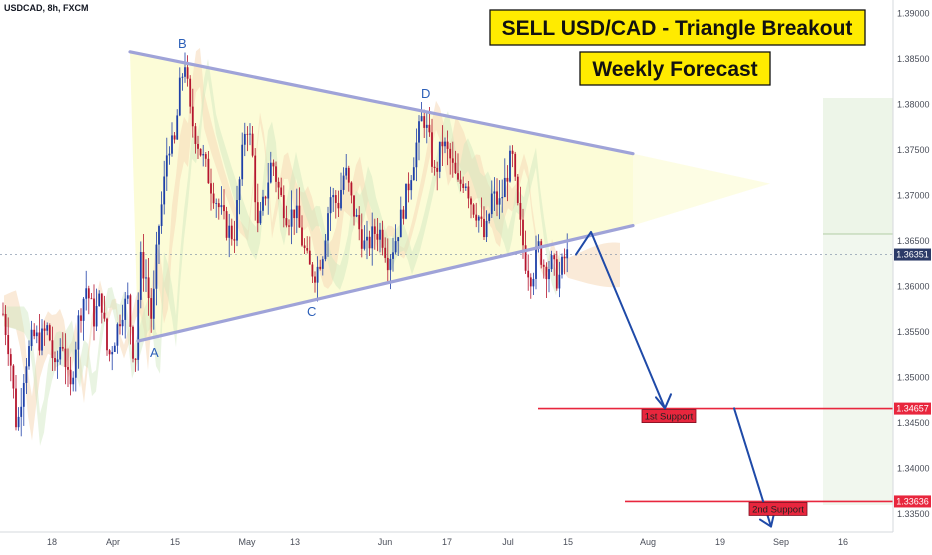 Image resolution: width=932 pixels, height=555 pixels. I want to click on price-tick-label: 1.39000, so click(913, 14).